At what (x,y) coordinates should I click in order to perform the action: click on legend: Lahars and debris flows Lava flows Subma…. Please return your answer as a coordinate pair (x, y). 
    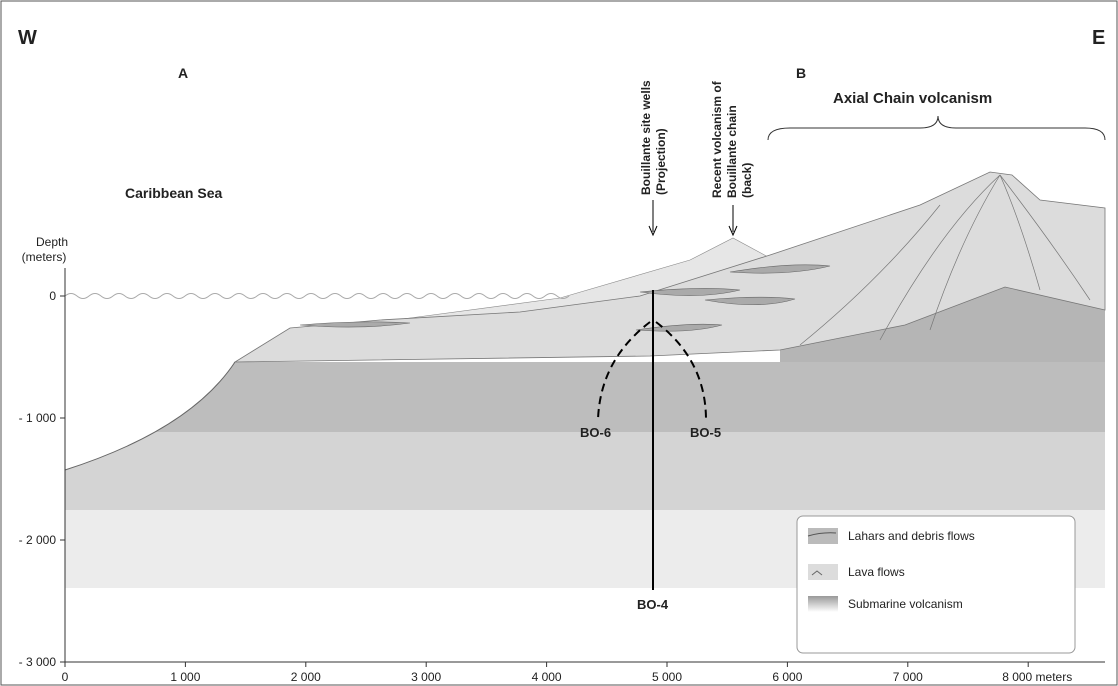
    Looking at the image, I should click on (936, 584).